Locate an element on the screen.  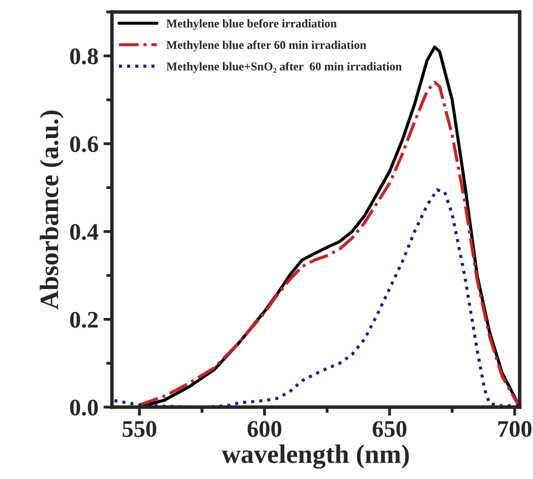
legend-label: Methylene blue after 60 min irradiation is located at coordinates (266, 46).